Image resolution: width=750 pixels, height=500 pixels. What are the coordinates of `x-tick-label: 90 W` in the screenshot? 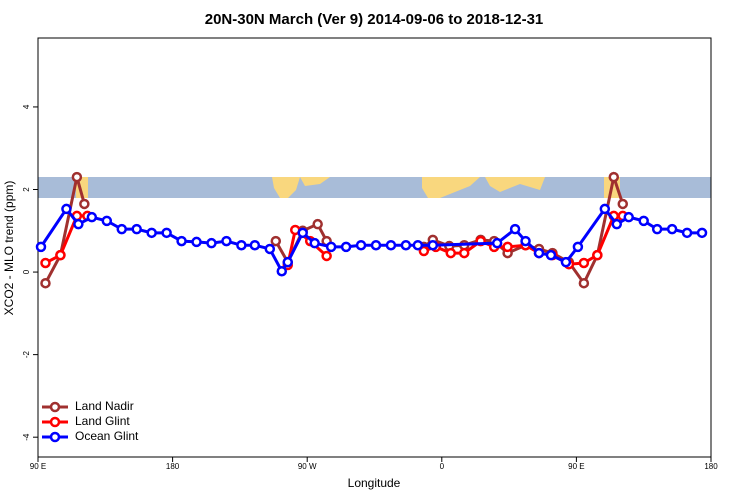 It's located at (307, 466).